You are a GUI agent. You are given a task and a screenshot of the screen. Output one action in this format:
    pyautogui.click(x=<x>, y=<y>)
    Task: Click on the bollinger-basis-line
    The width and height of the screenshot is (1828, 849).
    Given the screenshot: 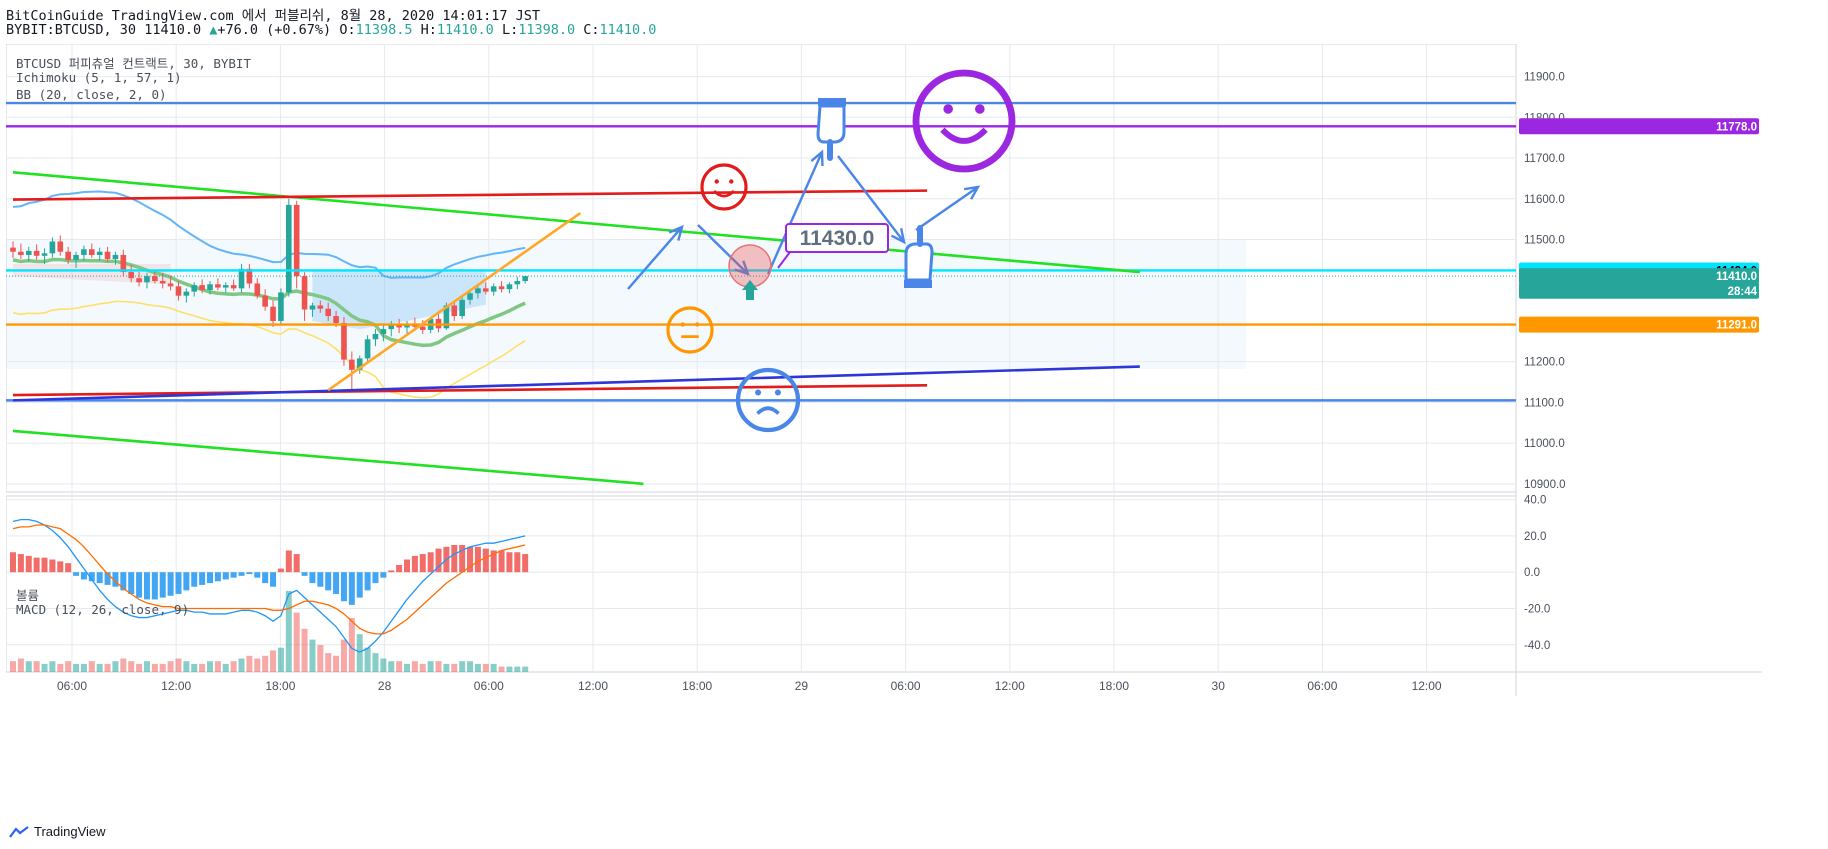 What is the action you would take?
    pyautogui.click(x=269, y=302)
    